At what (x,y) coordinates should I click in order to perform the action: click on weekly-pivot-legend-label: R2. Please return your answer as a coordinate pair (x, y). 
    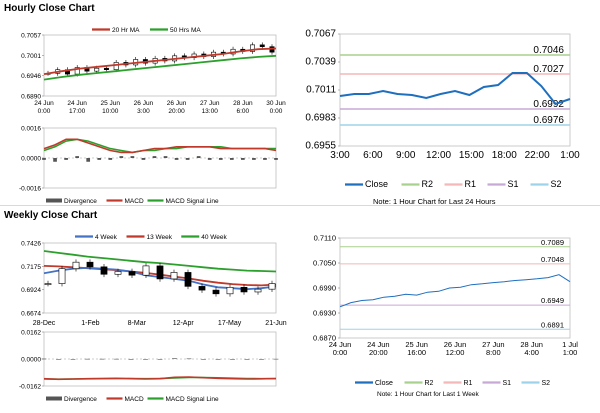
    Looking at the image, I should click on (429, 383).